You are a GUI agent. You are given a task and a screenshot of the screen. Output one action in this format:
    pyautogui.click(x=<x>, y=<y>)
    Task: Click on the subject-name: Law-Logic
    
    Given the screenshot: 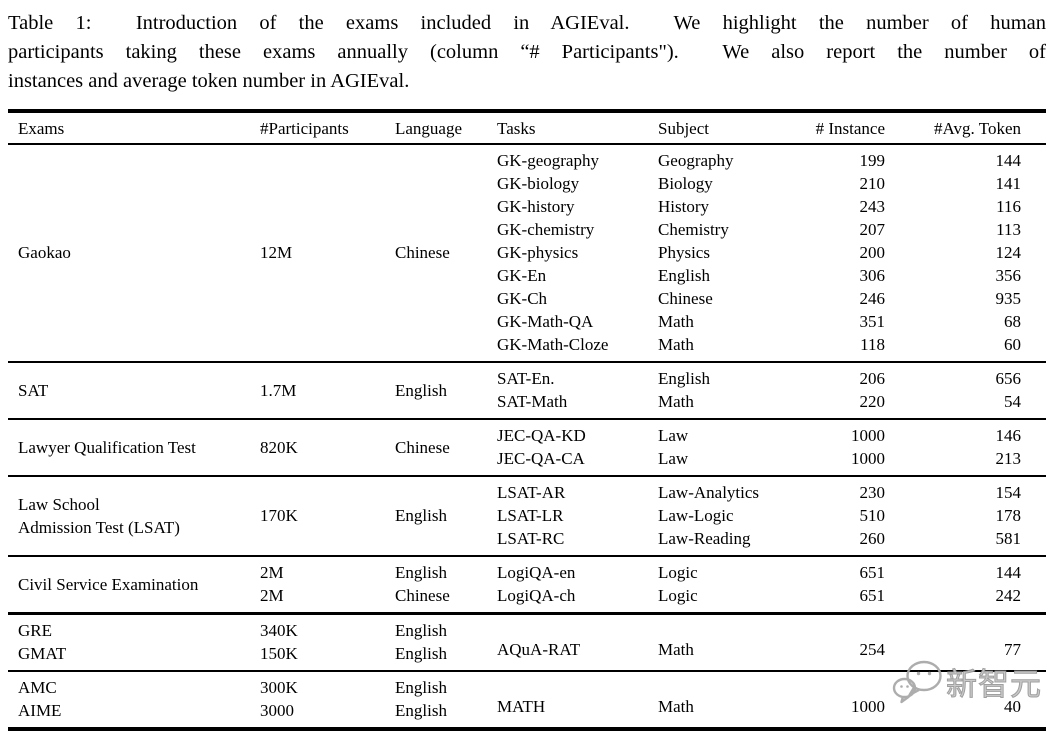 What is the action you would take?
    pyautogui.click(x=696, y=515)
    